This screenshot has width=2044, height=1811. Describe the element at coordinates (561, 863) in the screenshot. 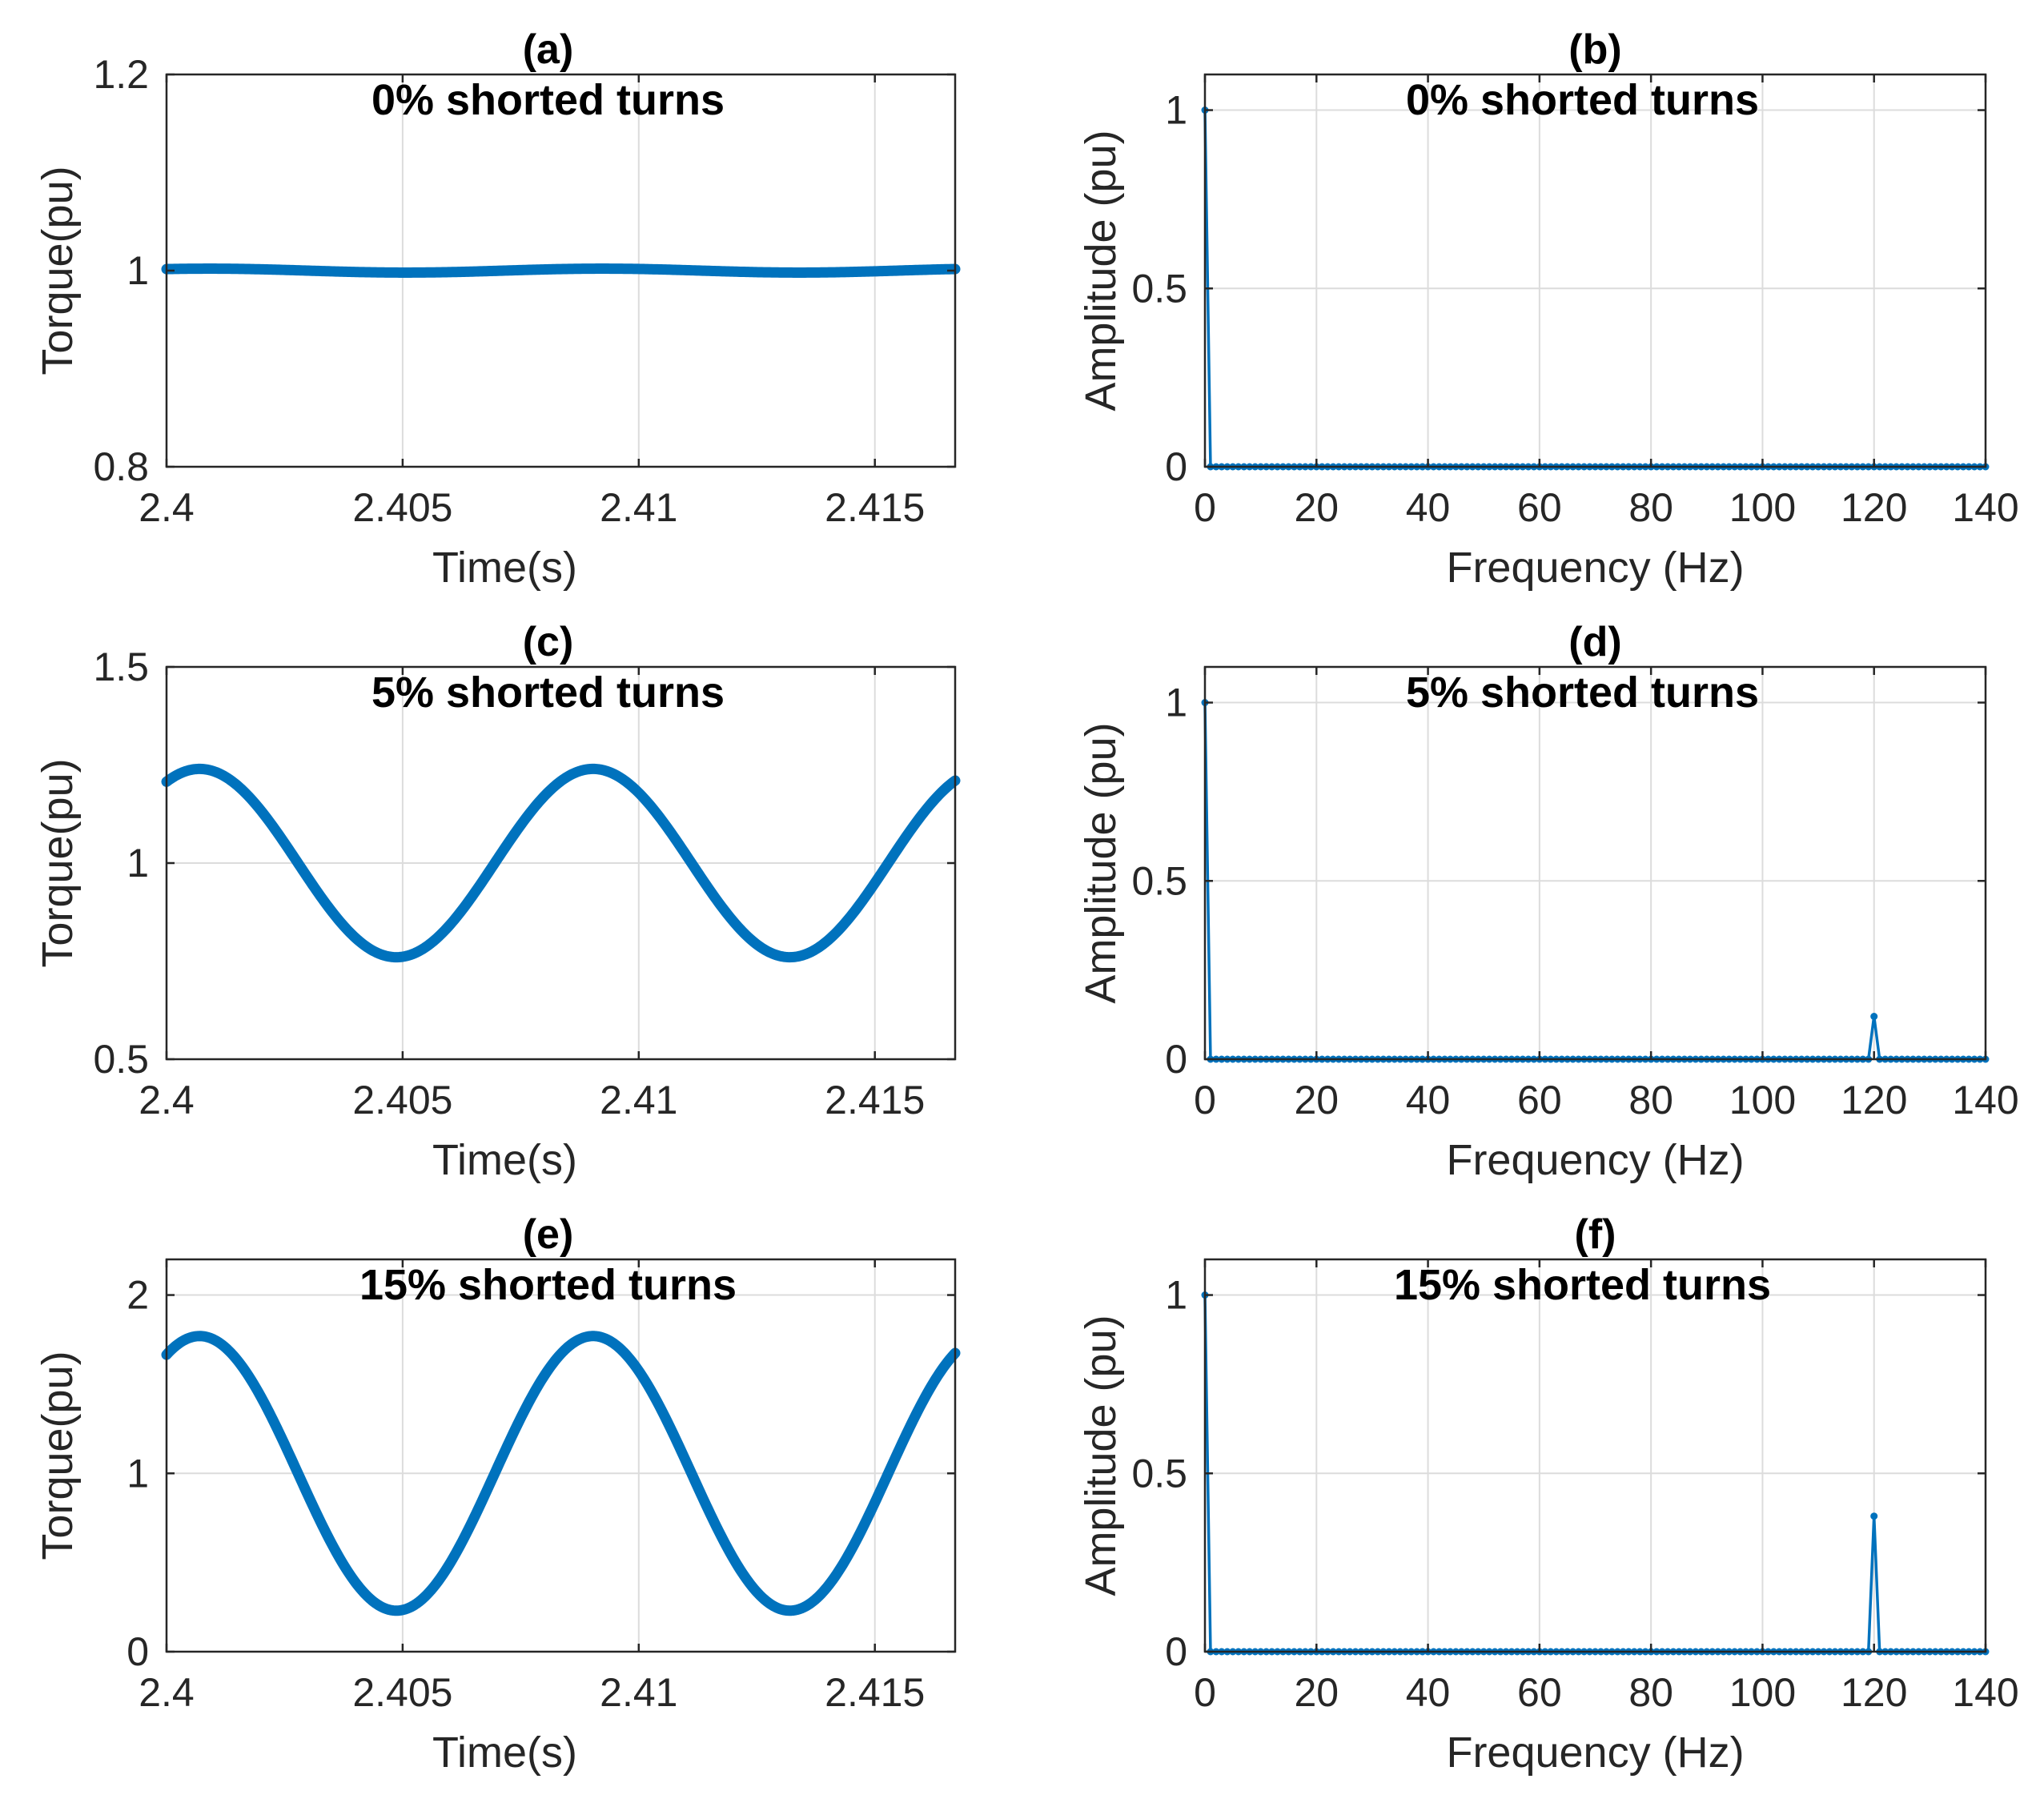

I see `series-line-c` at that location.